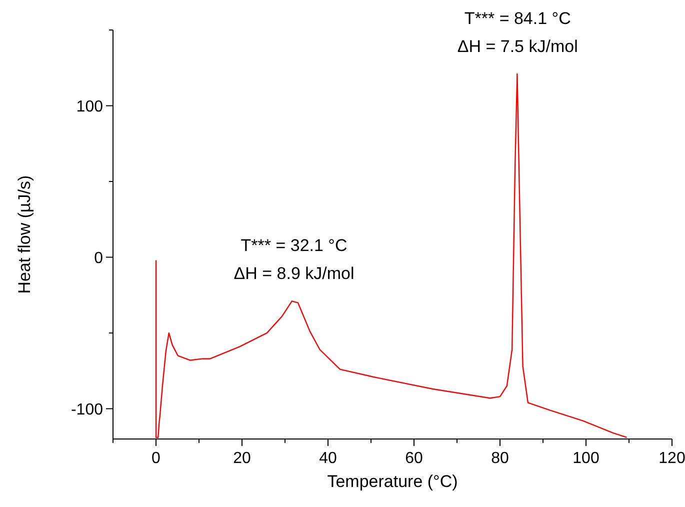  Describe the element at coordinates (517, 32) in the screenshot. I see `annotation: T*** = 84.1 °C ΔH = 7.5 kJ/mol` at that location.